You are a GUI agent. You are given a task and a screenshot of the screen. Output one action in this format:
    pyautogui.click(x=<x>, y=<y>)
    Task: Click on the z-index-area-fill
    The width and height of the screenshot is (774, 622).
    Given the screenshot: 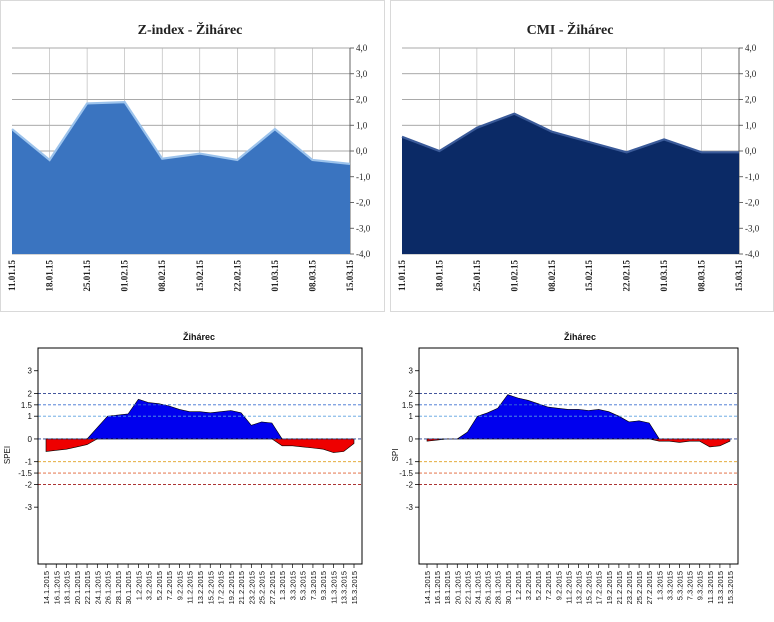 What is the action you would take?
    pyautogui.click(x=181, y=178)
    